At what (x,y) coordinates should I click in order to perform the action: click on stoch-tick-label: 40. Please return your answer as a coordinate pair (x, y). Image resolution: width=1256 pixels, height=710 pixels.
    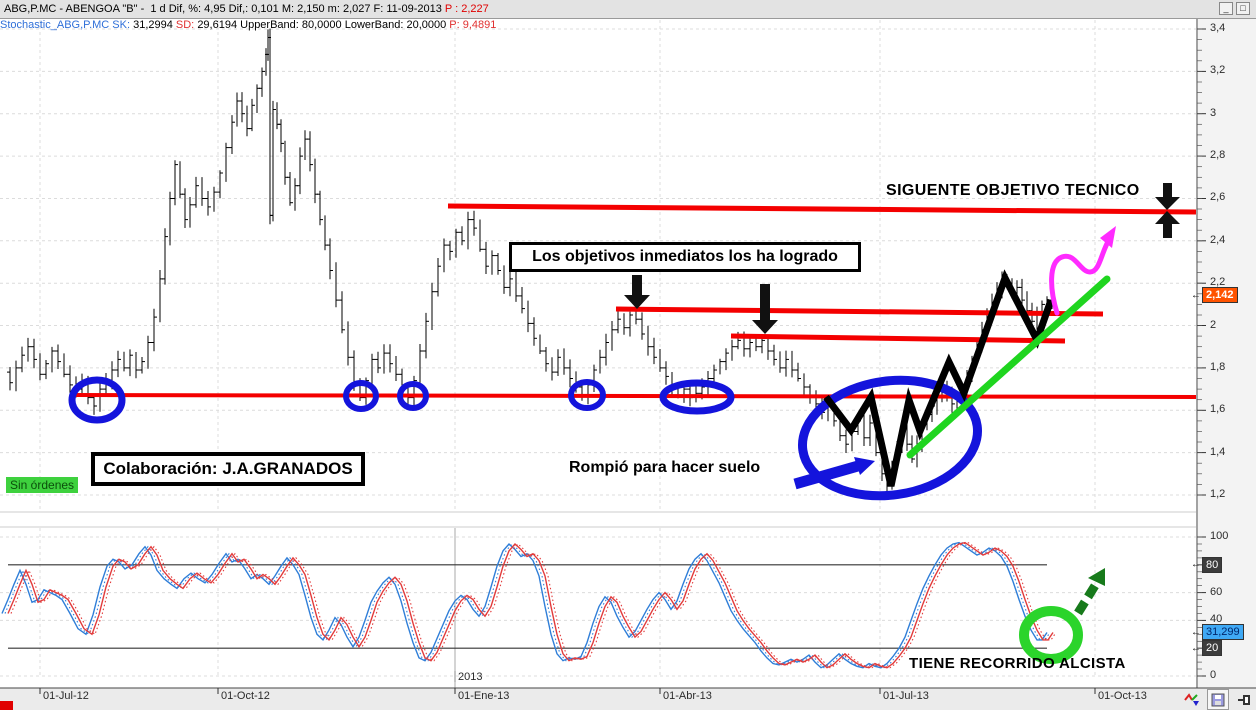
    Looking at the image, I should click on (1216, 619).